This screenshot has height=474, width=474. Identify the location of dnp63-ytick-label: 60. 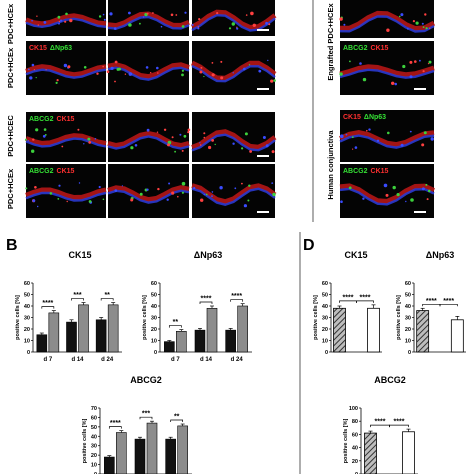
(154, 284).